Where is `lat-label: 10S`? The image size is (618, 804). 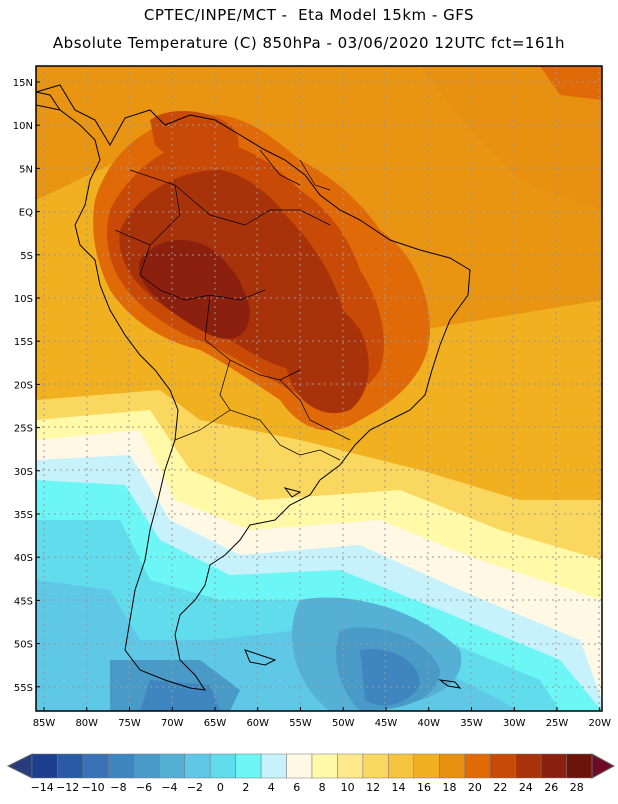
lat-label: 10S is located at coordinates (23, 299).